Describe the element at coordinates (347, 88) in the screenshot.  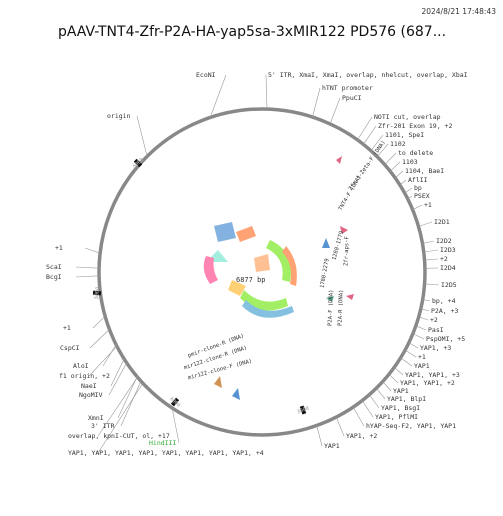
I see `feature-label: hTNT promoter` at that location.